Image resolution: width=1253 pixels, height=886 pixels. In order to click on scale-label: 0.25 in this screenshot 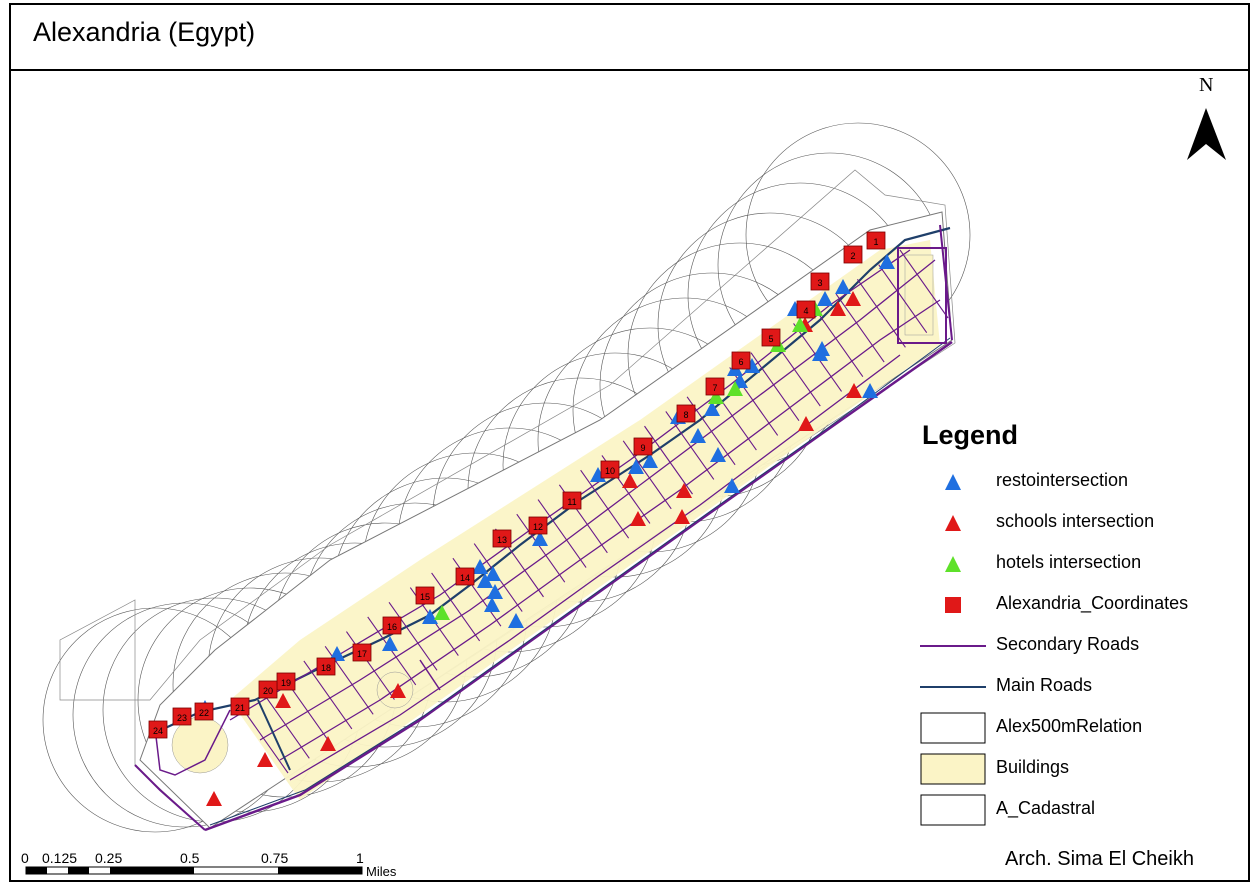, I will do `click(109, 858)`.